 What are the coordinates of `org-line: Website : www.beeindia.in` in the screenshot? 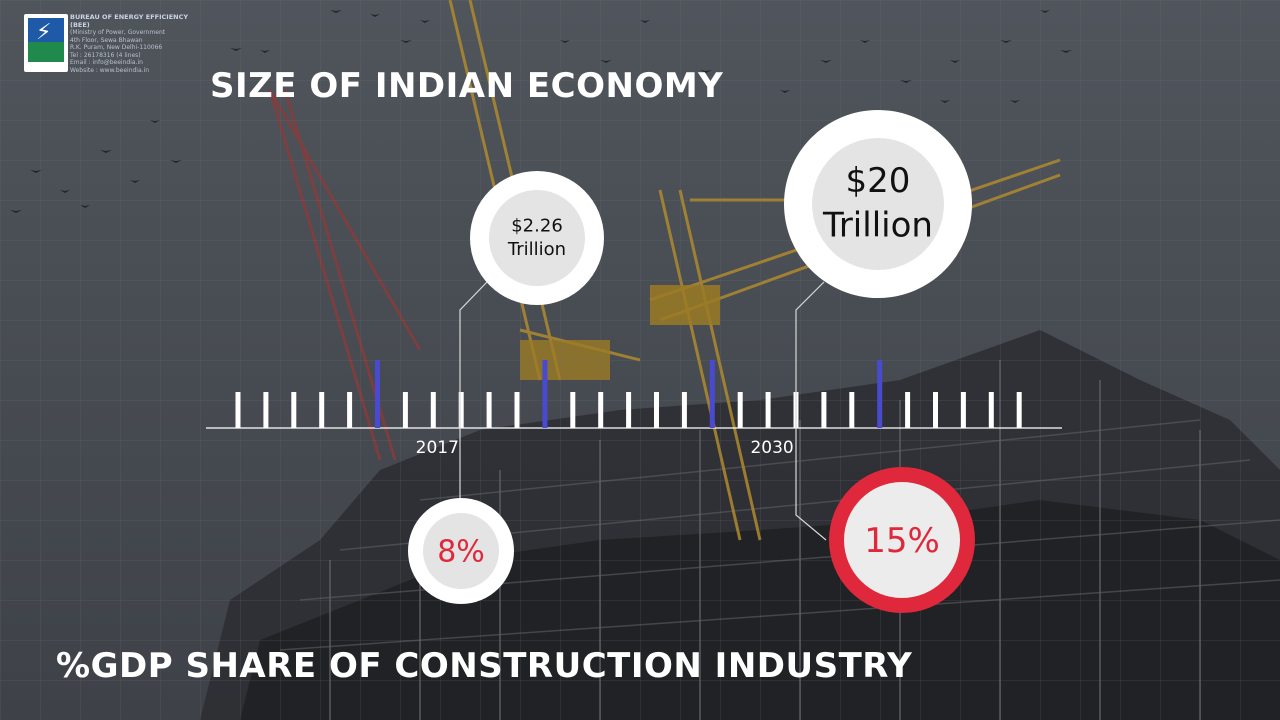 It's located at (110, 70).